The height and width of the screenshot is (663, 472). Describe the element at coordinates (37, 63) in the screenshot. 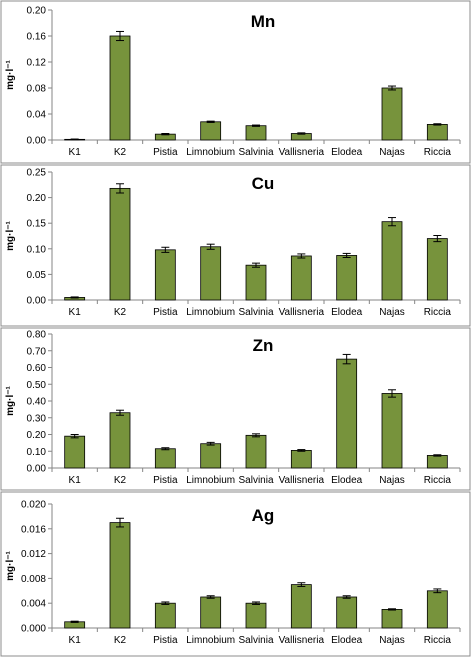

I see `y-tick-label: 0.12` at that location.